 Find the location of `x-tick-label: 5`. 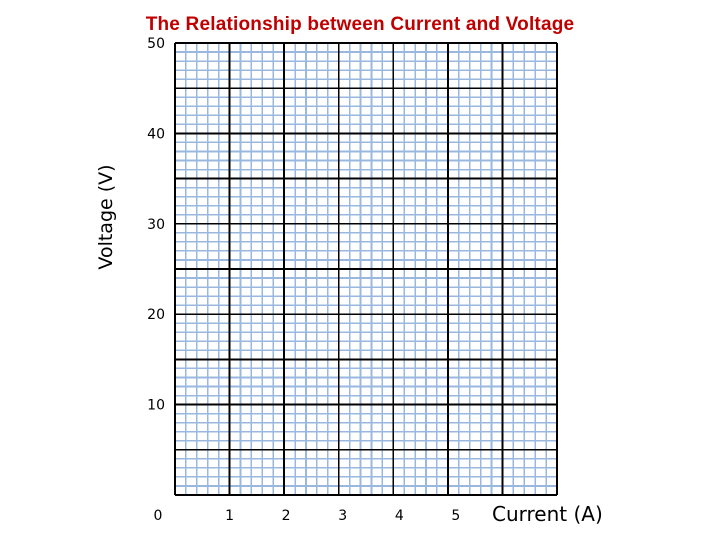

x-tick-label: 5 is located at coordinates (455, 516).